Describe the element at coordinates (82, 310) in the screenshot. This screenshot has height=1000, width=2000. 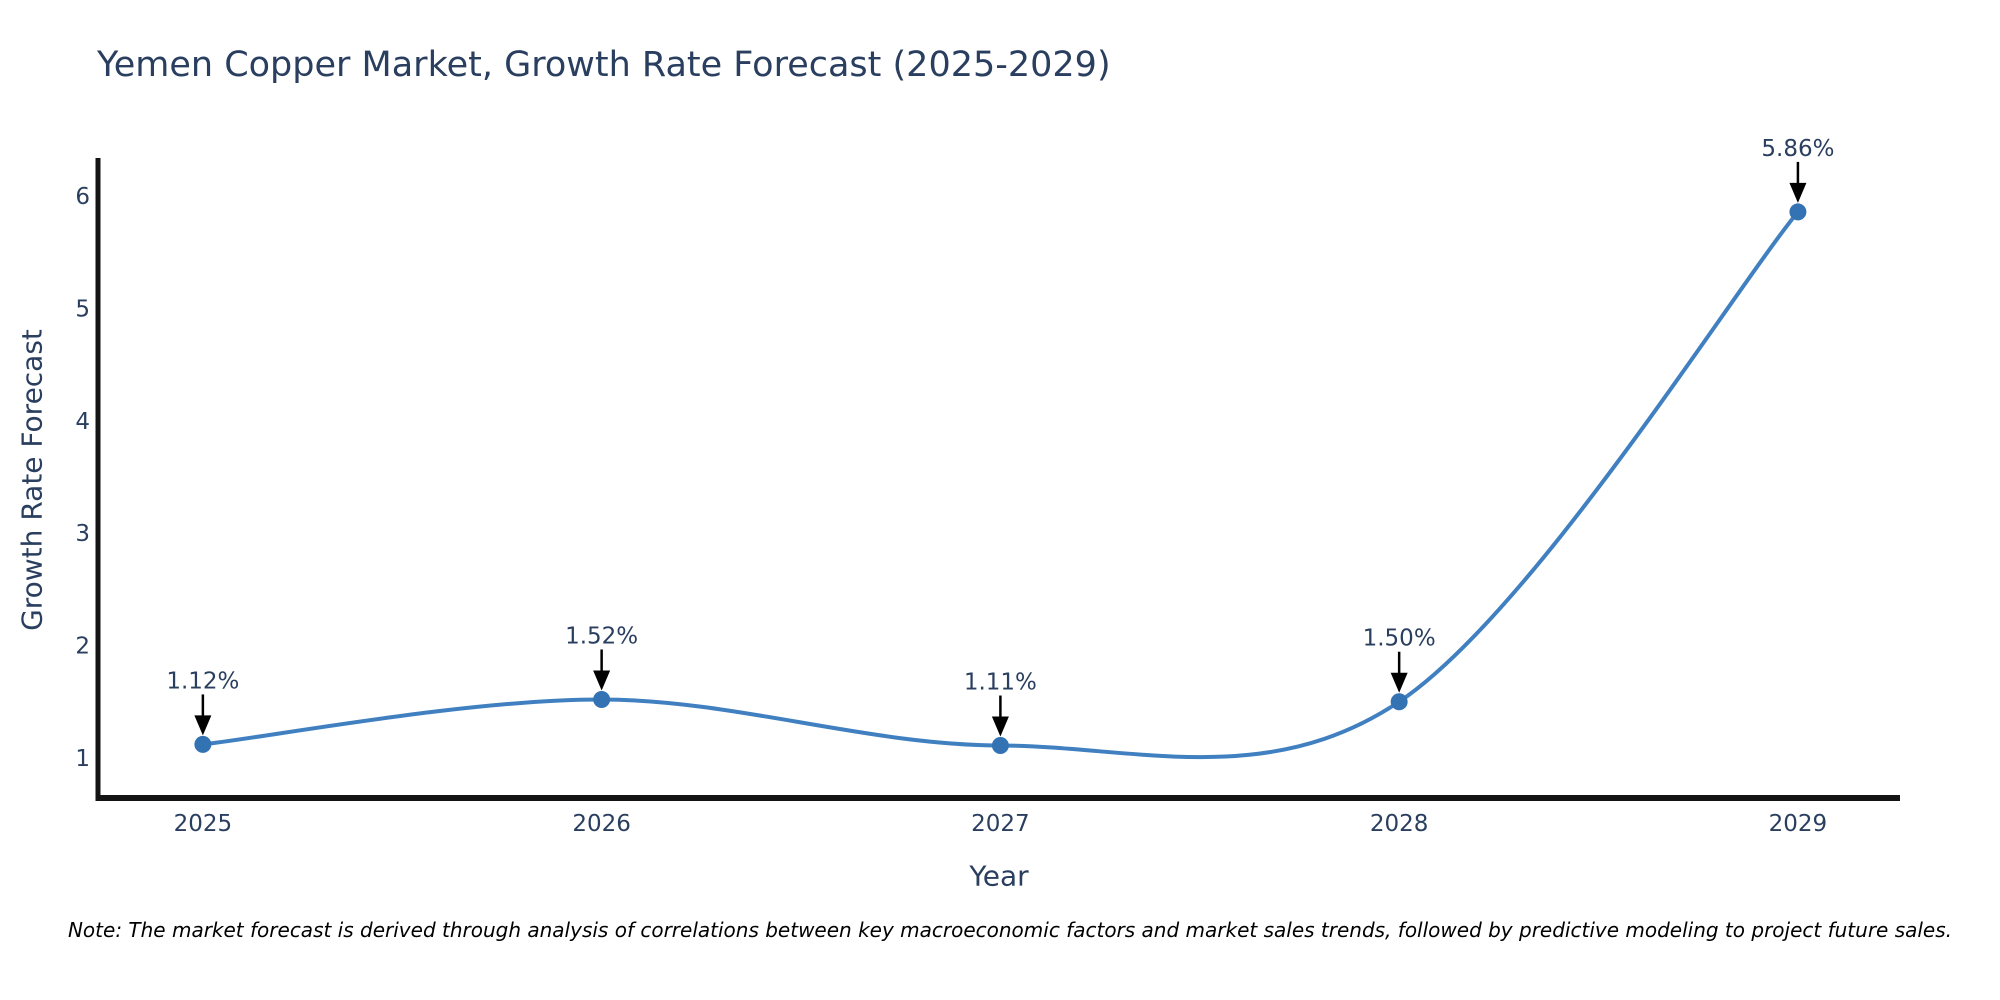
I see `y-tick-label: 5` at that location.